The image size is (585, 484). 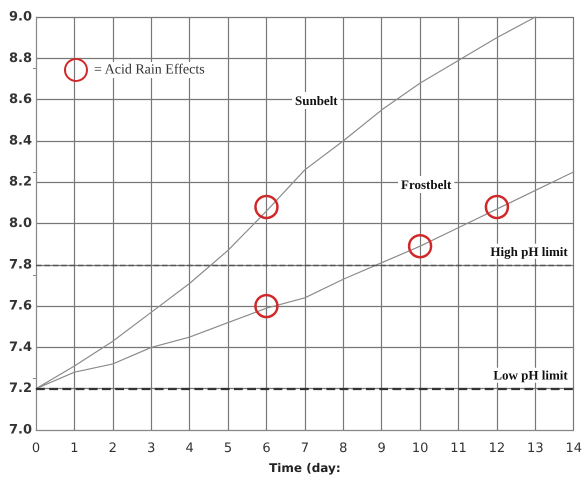 I want to click on x-tick-label: 3, so click(x=151, y=448).